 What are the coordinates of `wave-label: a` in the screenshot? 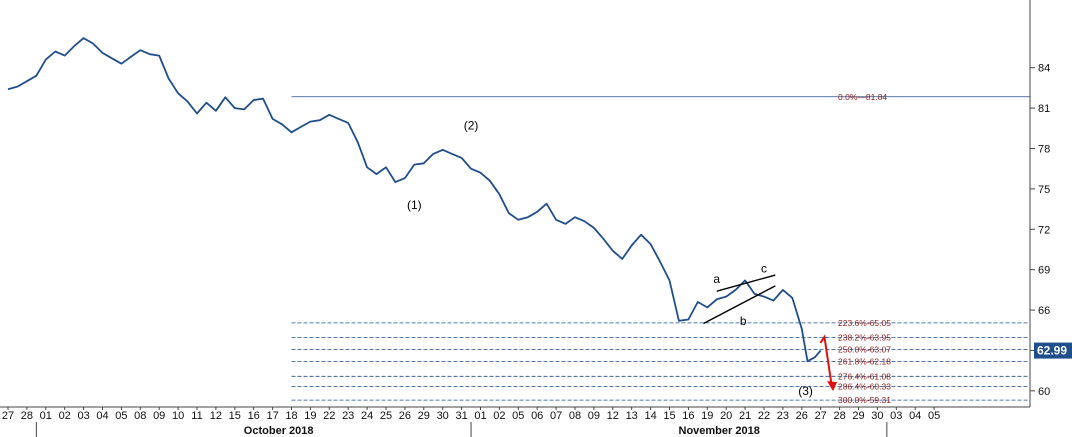 It's located at (716, 279).